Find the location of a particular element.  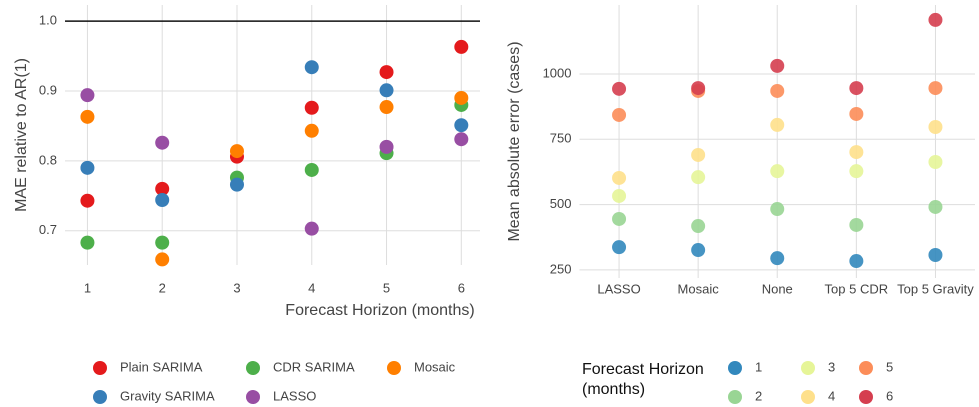

y-axis-title: Mean absolute error (cases) is located at coordinates (514, 141).